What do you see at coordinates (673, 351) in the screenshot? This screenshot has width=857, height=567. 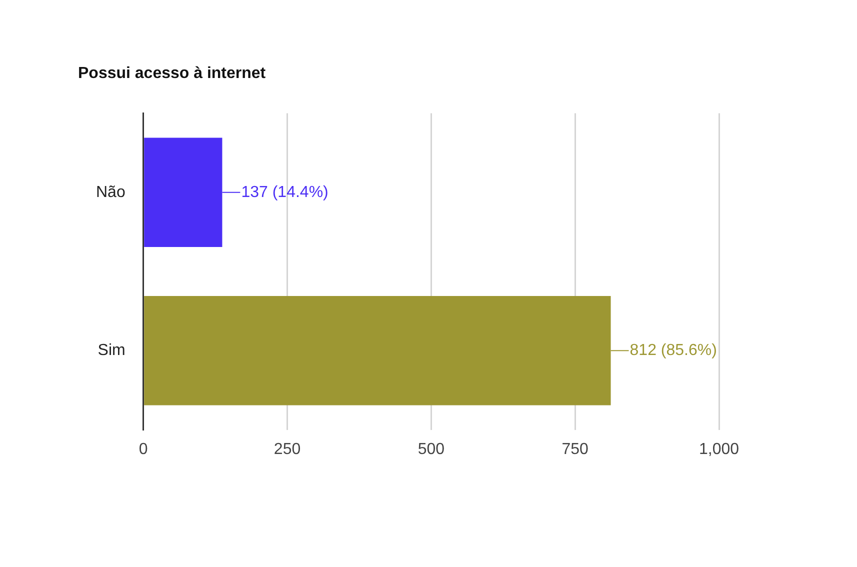 I see `data-label: 812 (85.6%)` at bounding box center [673, 351].